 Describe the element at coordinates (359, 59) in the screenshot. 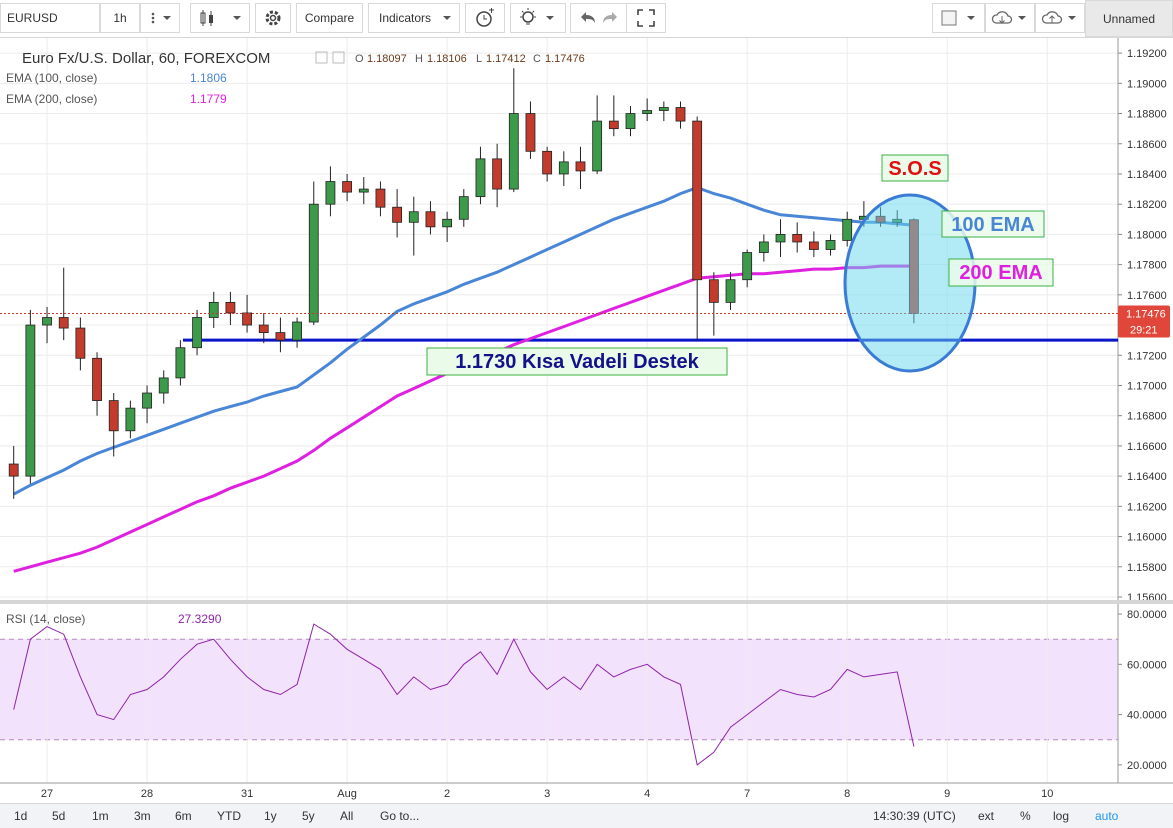

I see `ohlc-letter: O` at that location.